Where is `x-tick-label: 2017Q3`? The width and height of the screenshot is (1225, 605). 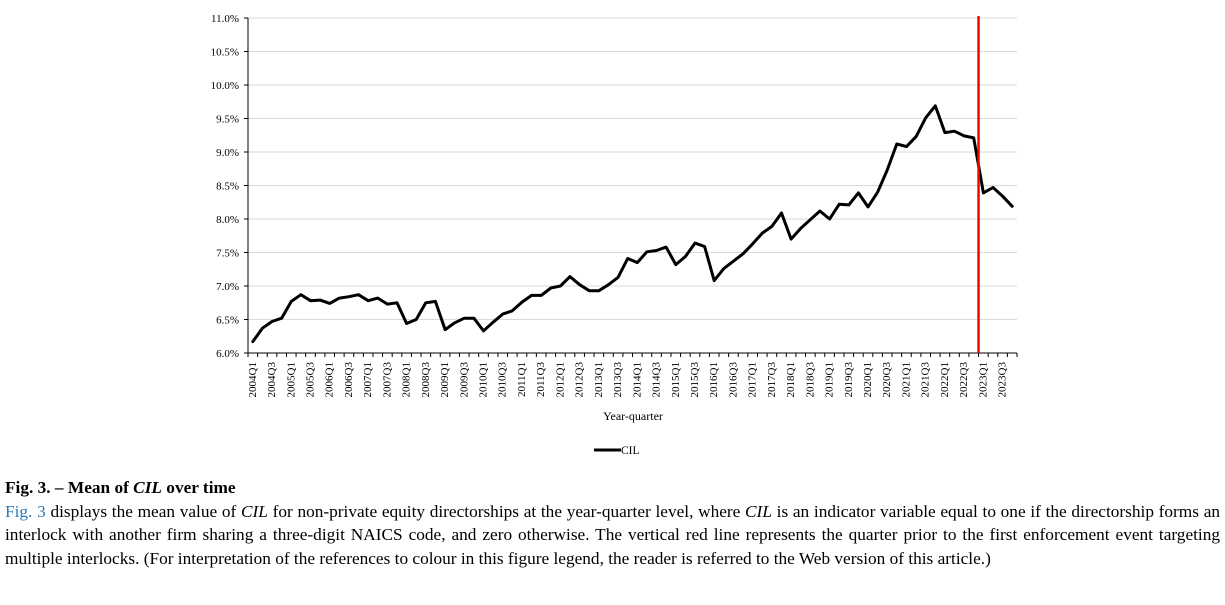 x-tick-label: 2017Q3 is located at coordinates (772, 380).